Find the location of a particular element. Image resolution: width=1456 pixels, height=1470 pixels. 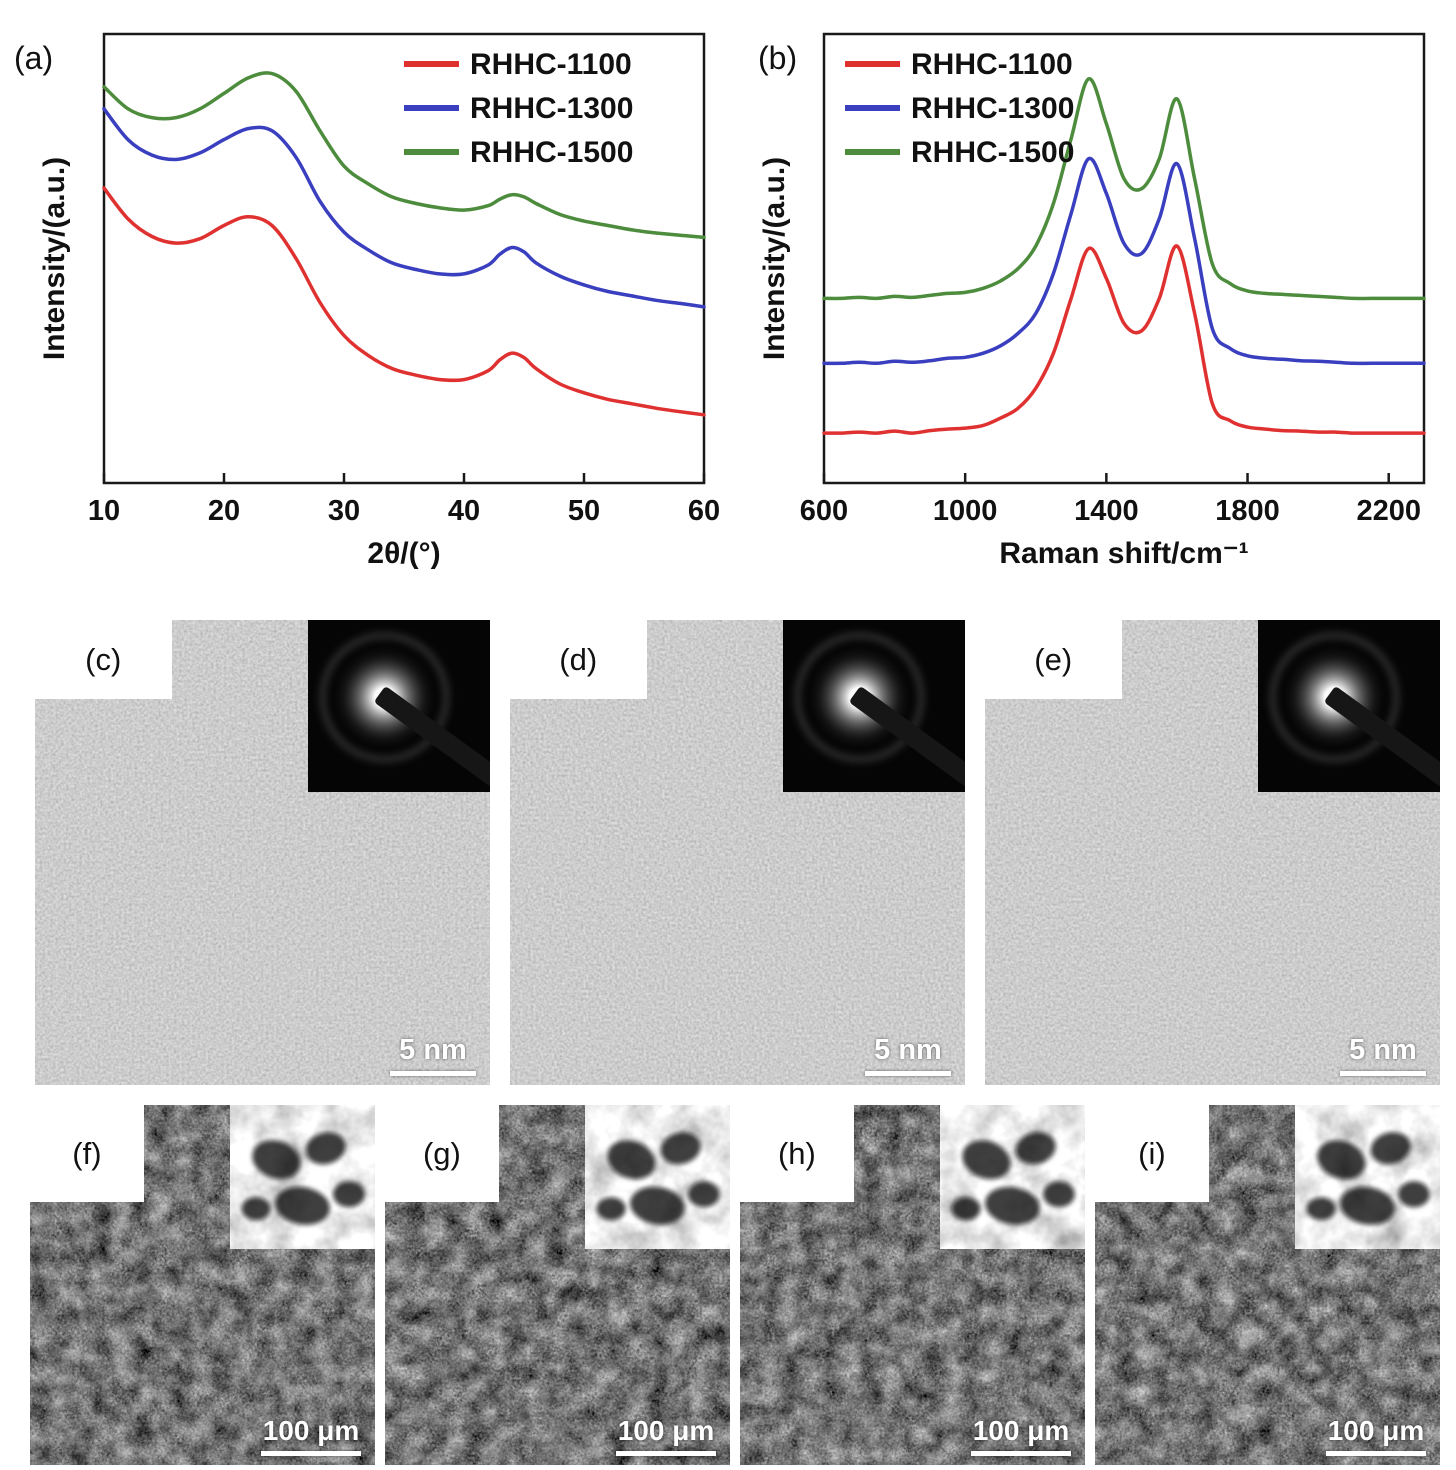

panel-label-i: (i) is located at coordinates (1152, 1153).